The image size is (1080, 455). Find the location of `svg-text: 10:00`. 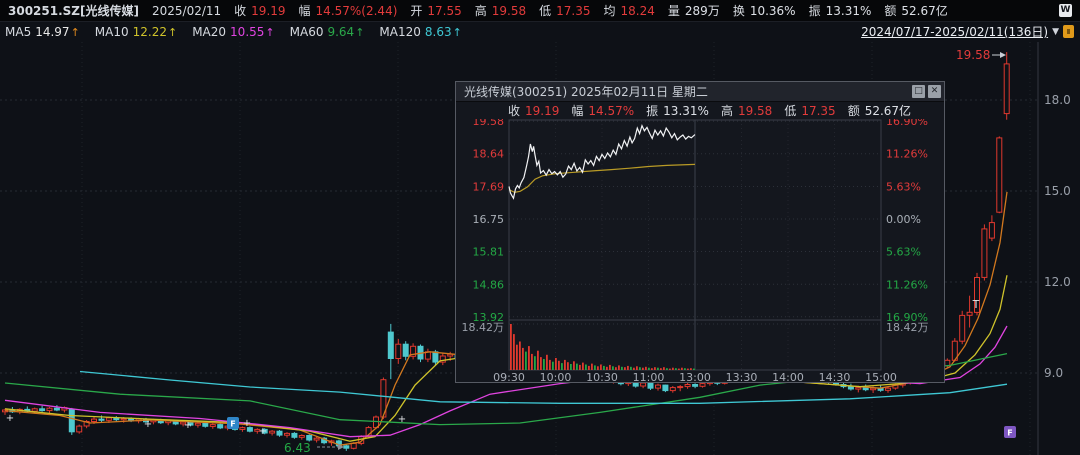

svg-text: 10:00 is located at coordinates (556, 377).